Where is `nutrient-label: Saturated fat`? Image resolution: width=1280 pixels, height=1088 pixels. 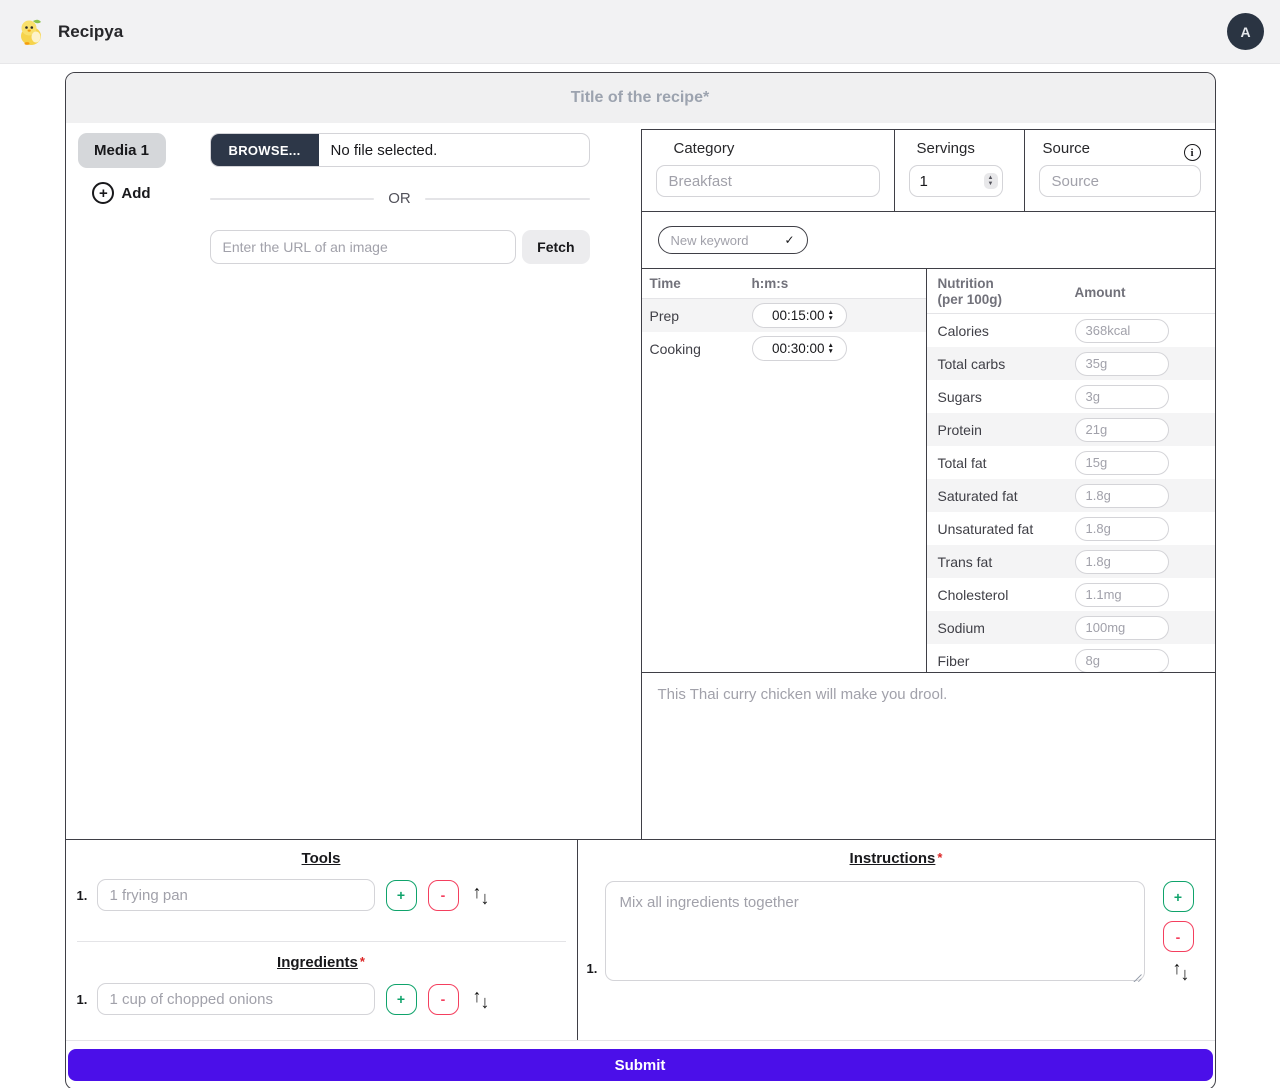 nutrient-label: Saturated fat is located at coordinates (977, 495).